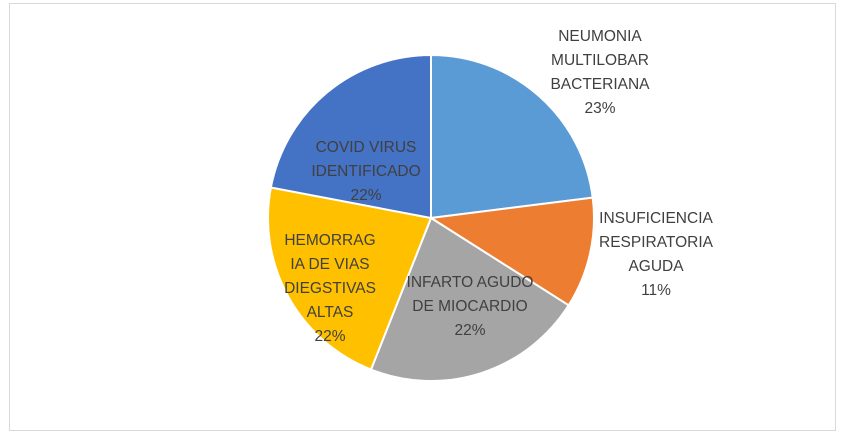 This screenshot has width=841, height=443. Describe the element at coordinates (656, 290) in the screenshot. I see `percent-label: 11%` at that location.